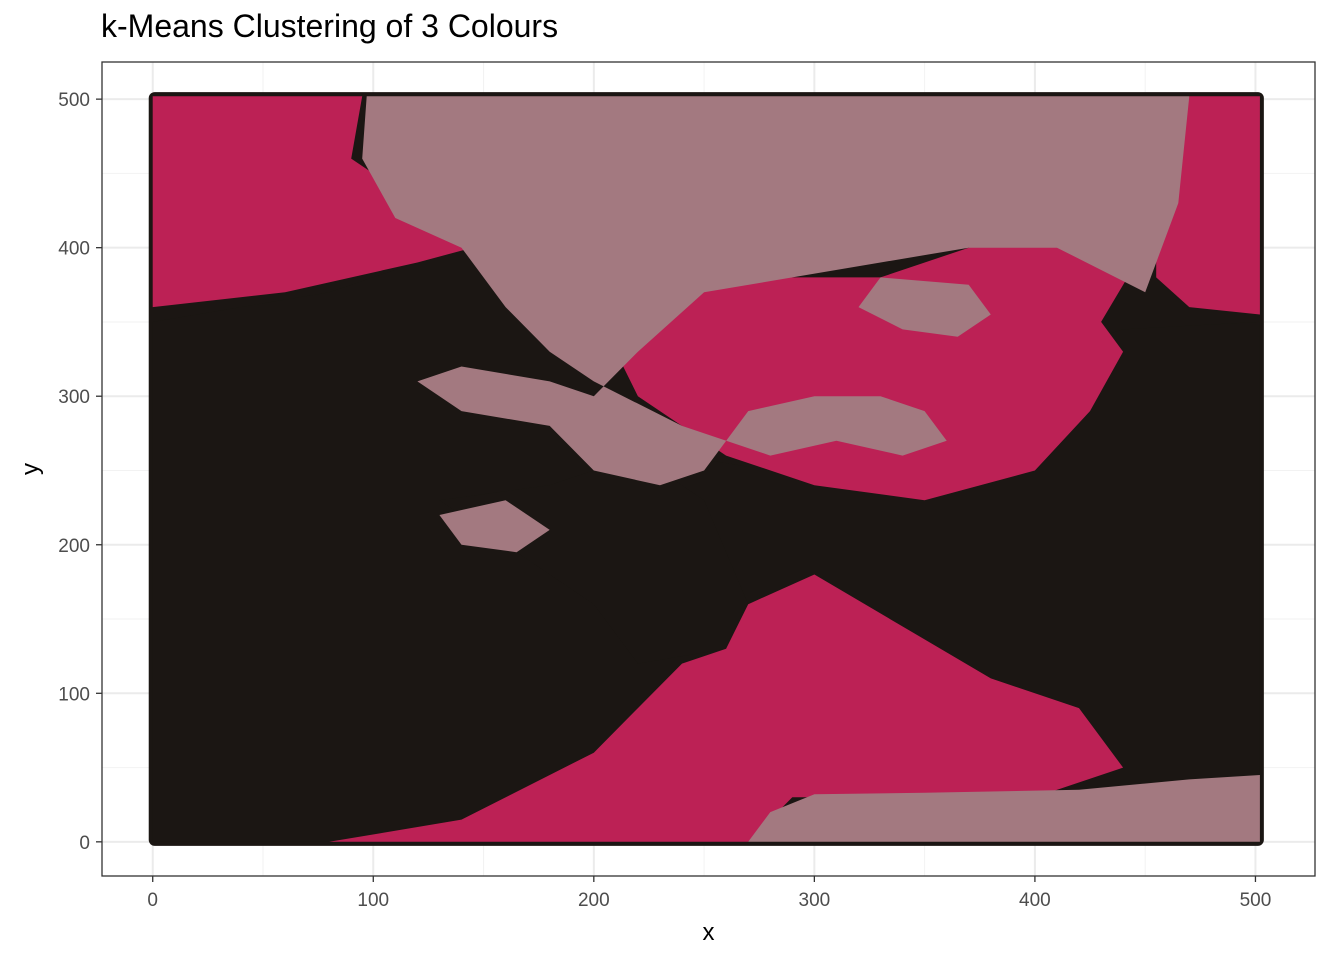  I want to click on y-axis-ticks: 0 100 200 300 400 500, so click(80, 472).